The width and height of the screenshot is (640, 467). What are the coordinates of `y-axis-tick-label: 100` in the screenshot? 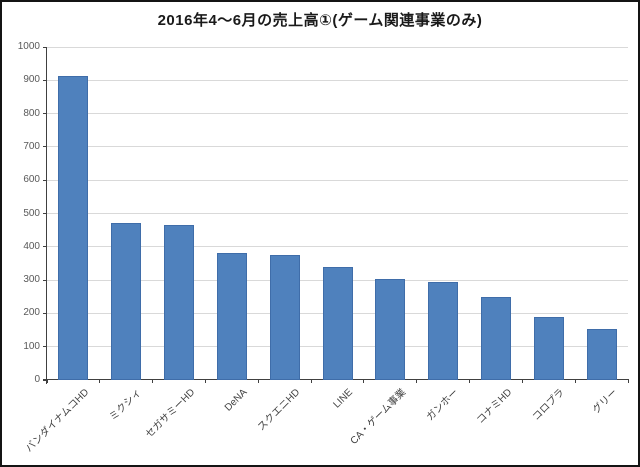 It's located at (31, 346).